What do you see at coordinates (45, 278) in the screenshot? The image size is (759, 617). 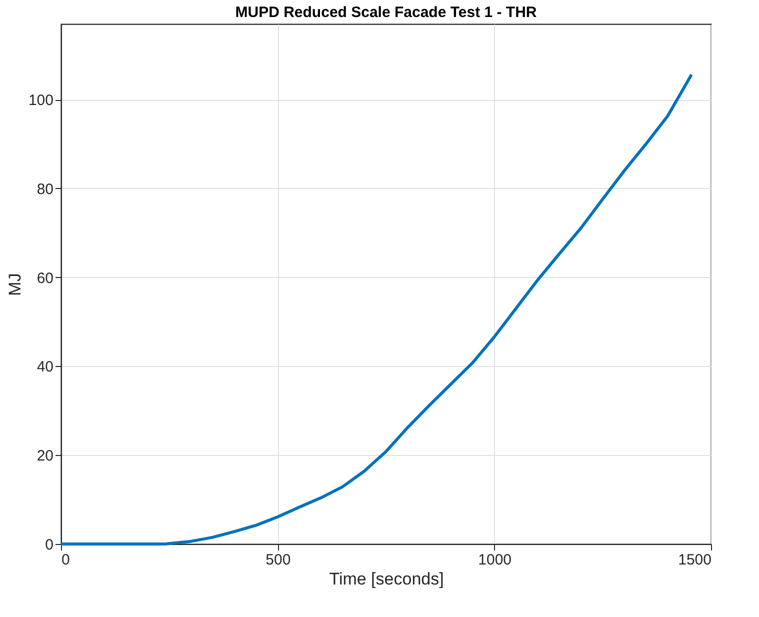 I see `y-tick-label: 60` at bounding box center [45, 278].